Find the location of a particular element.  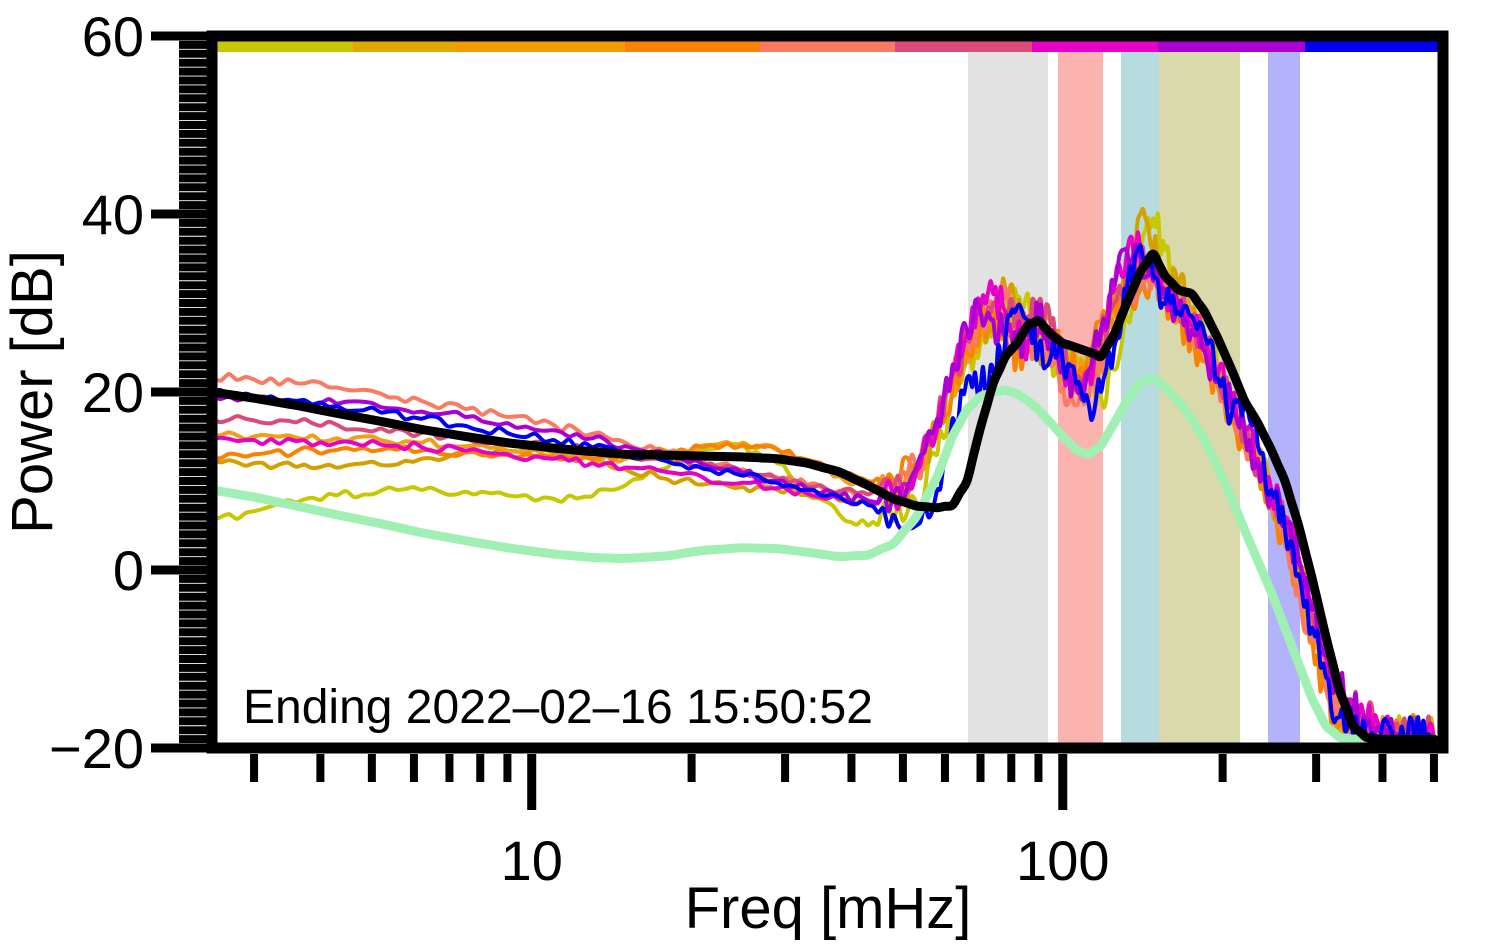

y-tick-label: −20 is located at coordinates (96, 748).